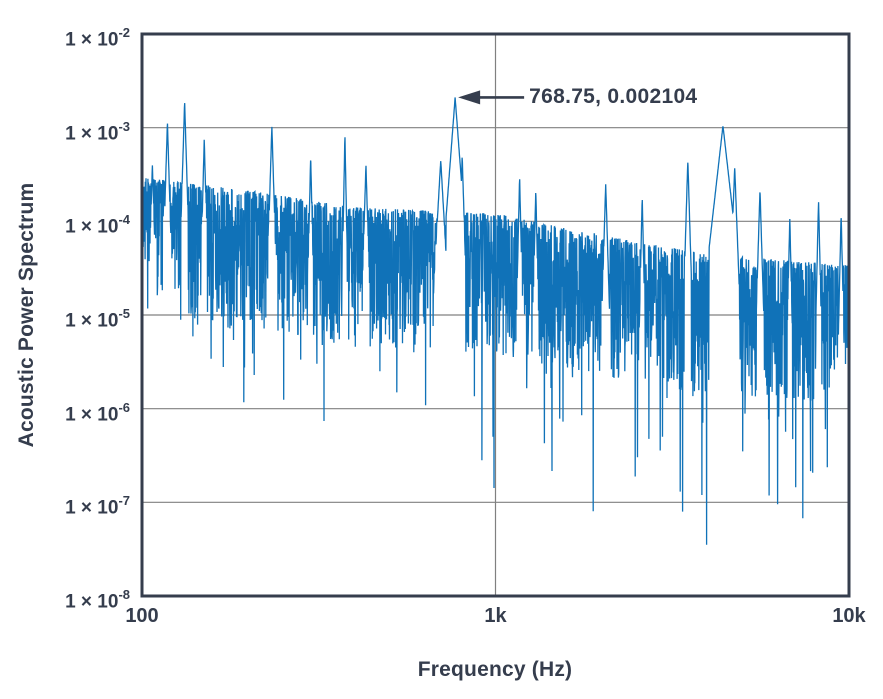  I want to click on y-tick-label: 1 × 10⁻⁸, so click(97, 600).